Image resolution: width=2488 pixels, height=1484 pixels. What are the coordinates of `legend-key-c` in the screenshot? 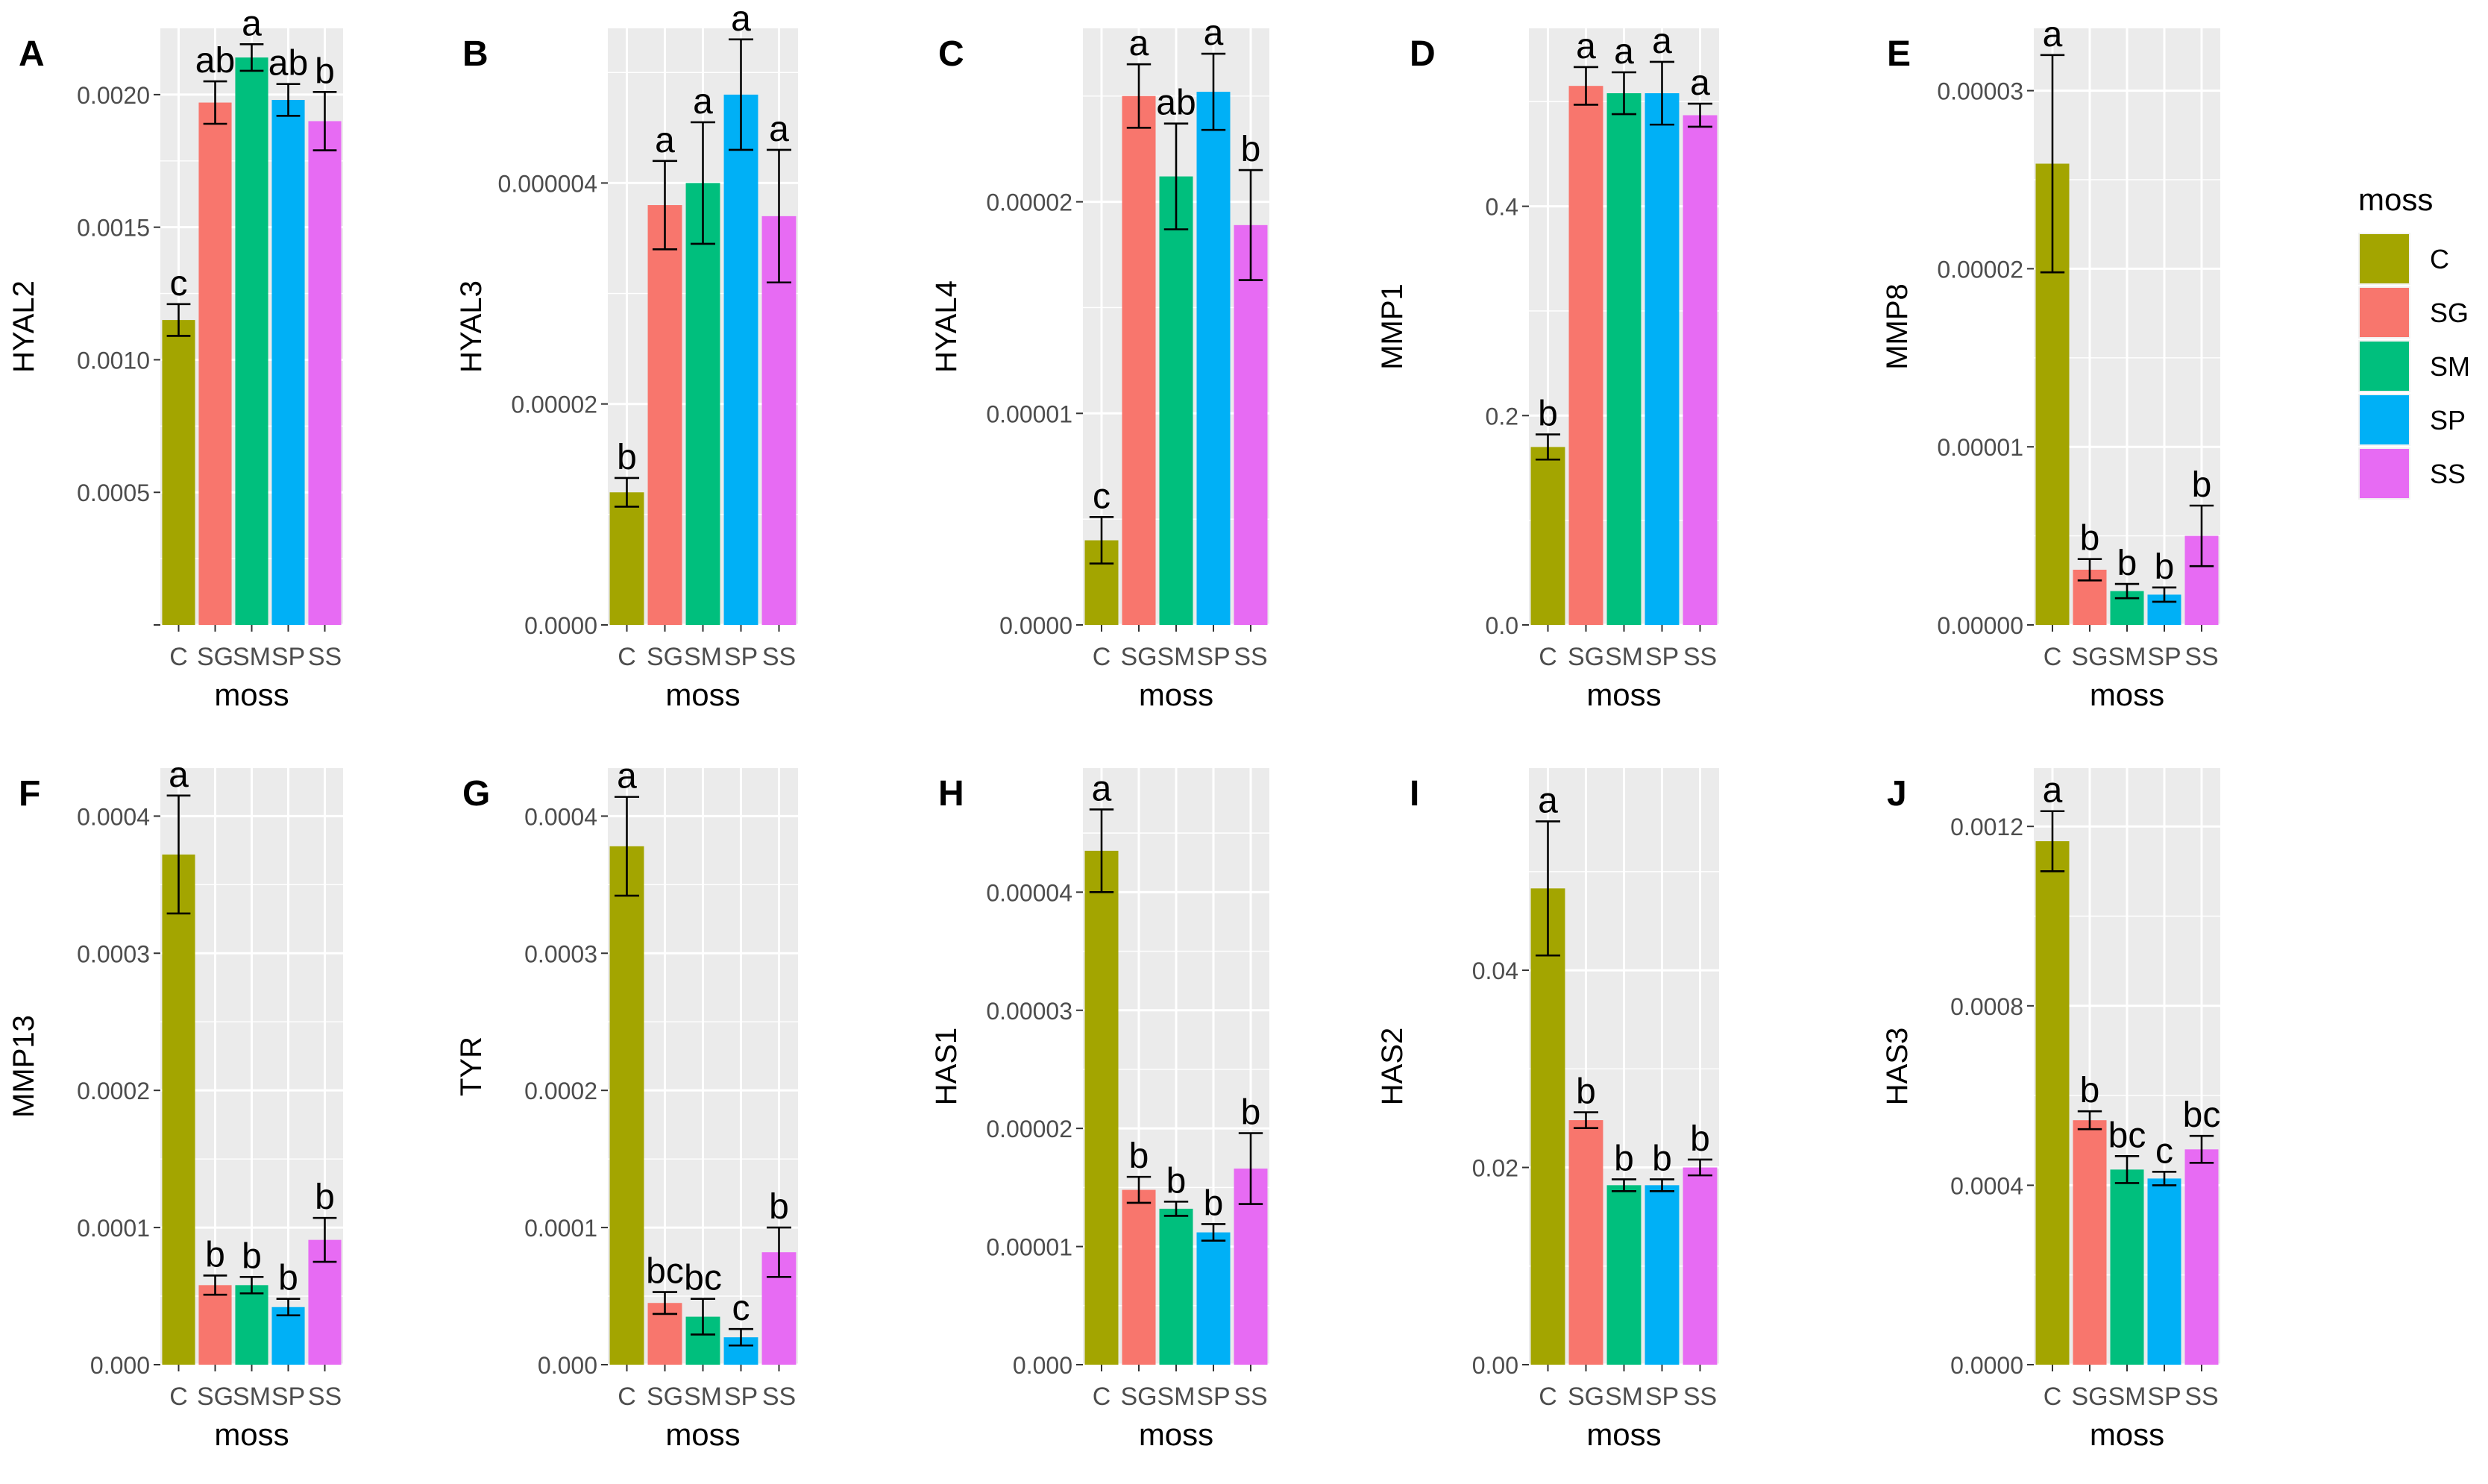 It's located at (2384, 258).